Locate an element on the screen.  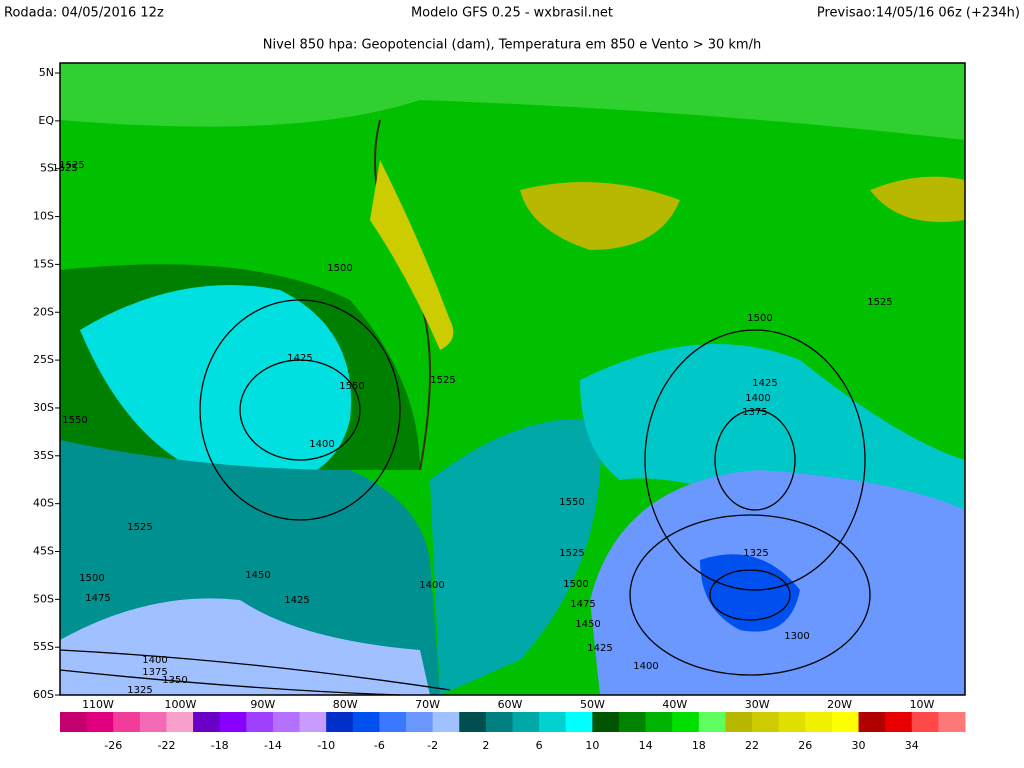
lon-label: 110W is located at coordinates (98, 704).